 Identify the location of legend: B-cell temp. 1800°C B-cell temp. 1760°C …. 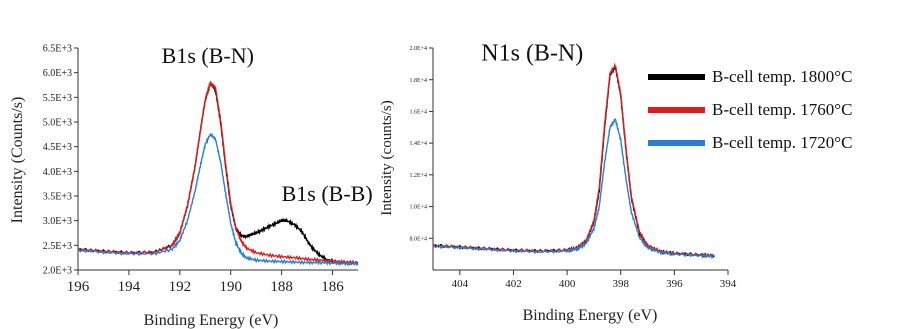
(750, 109).